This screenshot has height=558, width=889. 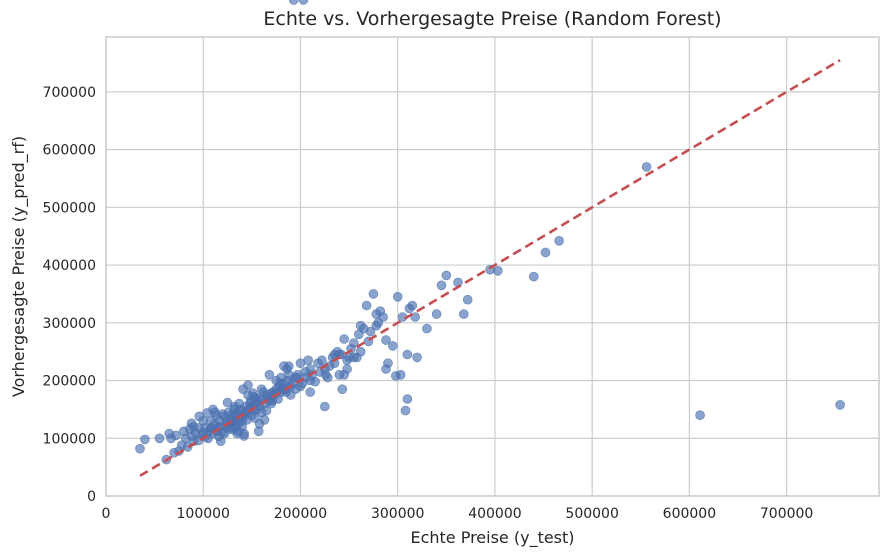 I want to click on y-tick-label: 300000, so click(x=69, y=324).